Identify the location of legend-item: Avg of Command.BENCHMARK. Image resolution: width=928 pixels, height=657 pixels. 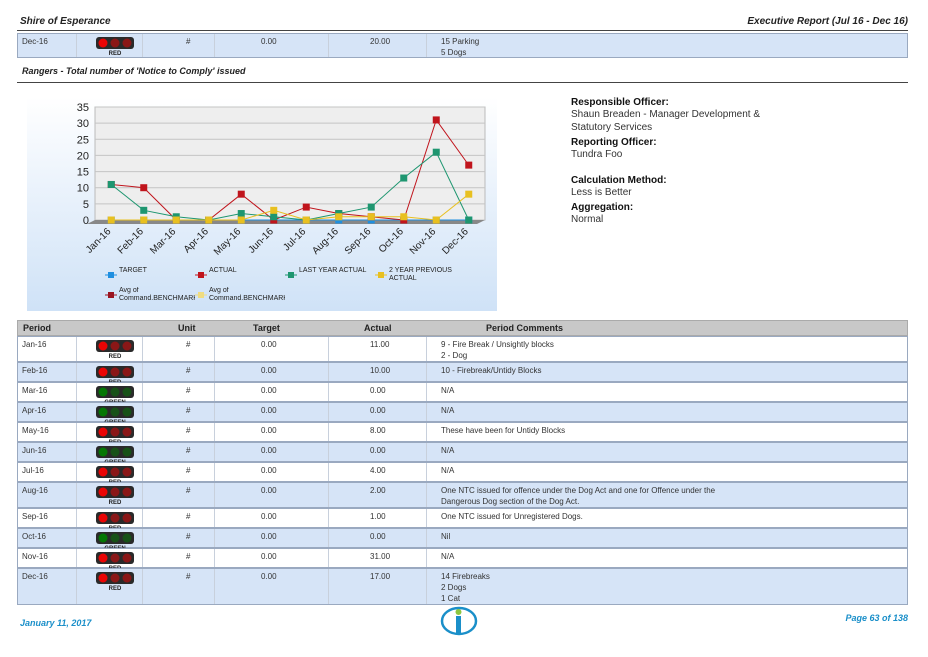
(157, 294).